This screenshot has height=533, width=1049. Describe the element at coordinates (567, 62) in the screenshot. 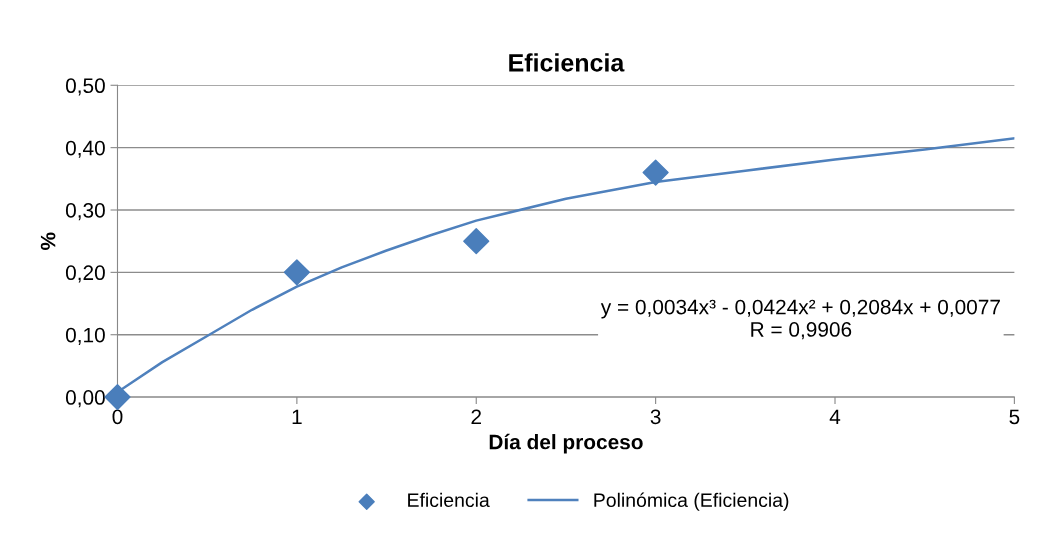

I see `chart-title: Eficiencia` at that location.